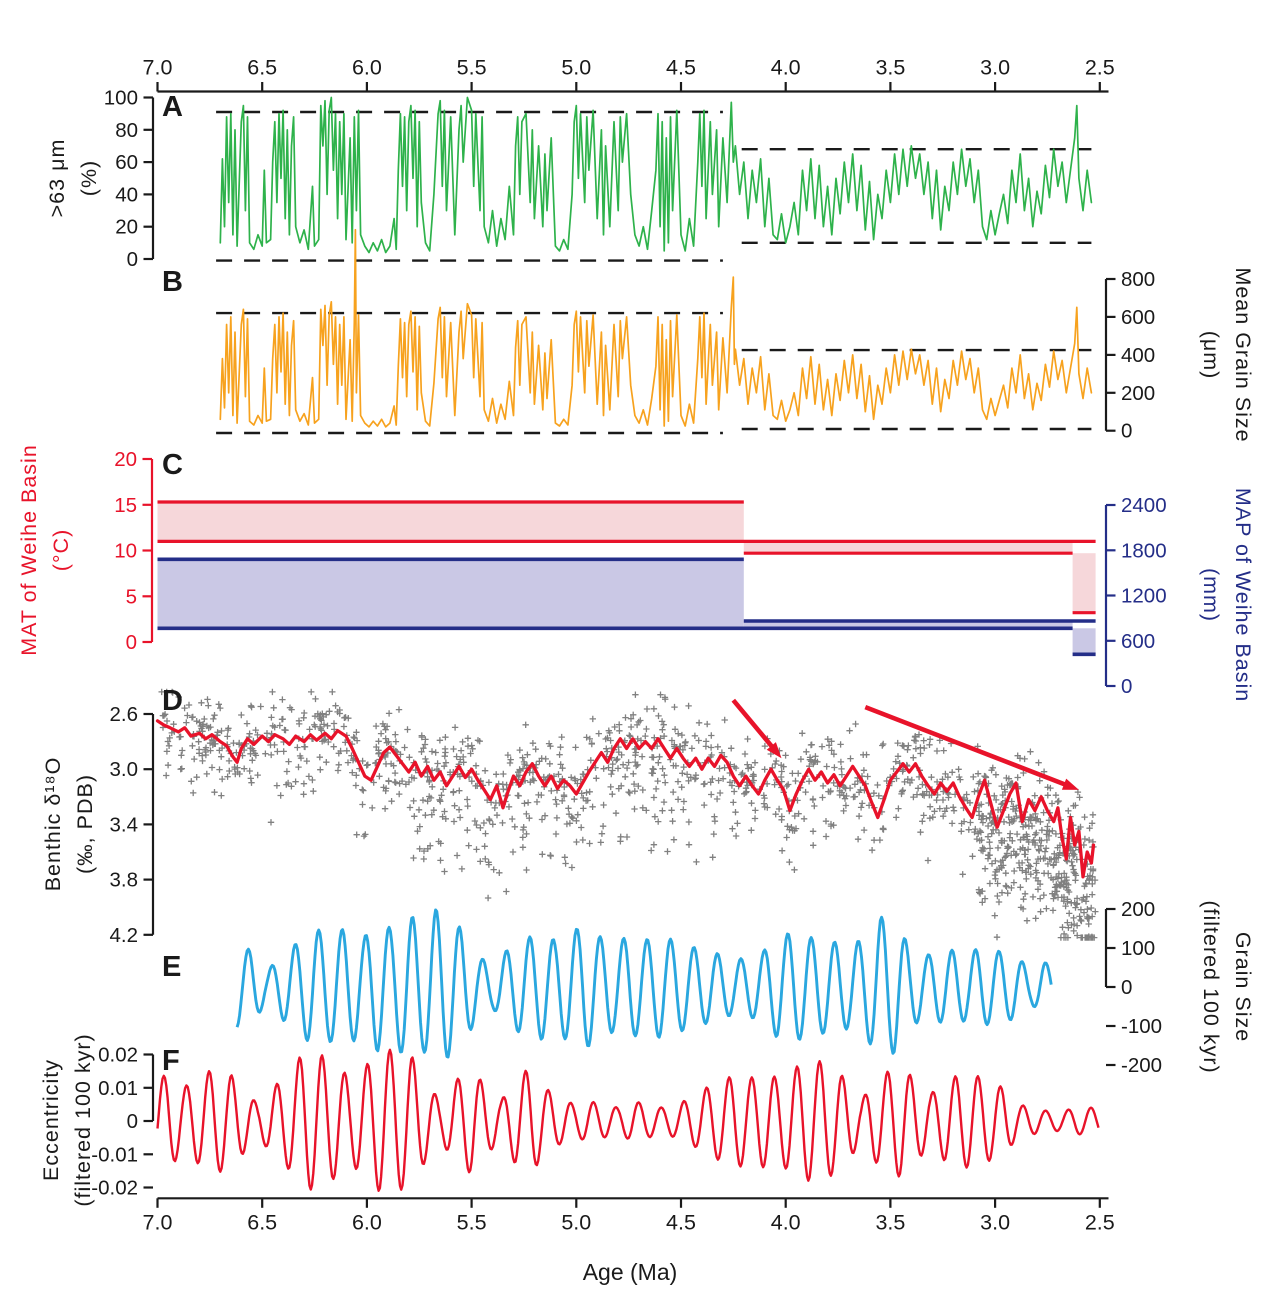 The height and width of the screenshot is (1305, 1269). I want to click on panel-a-y-axis-tick-label: 40, so click(126, 194).